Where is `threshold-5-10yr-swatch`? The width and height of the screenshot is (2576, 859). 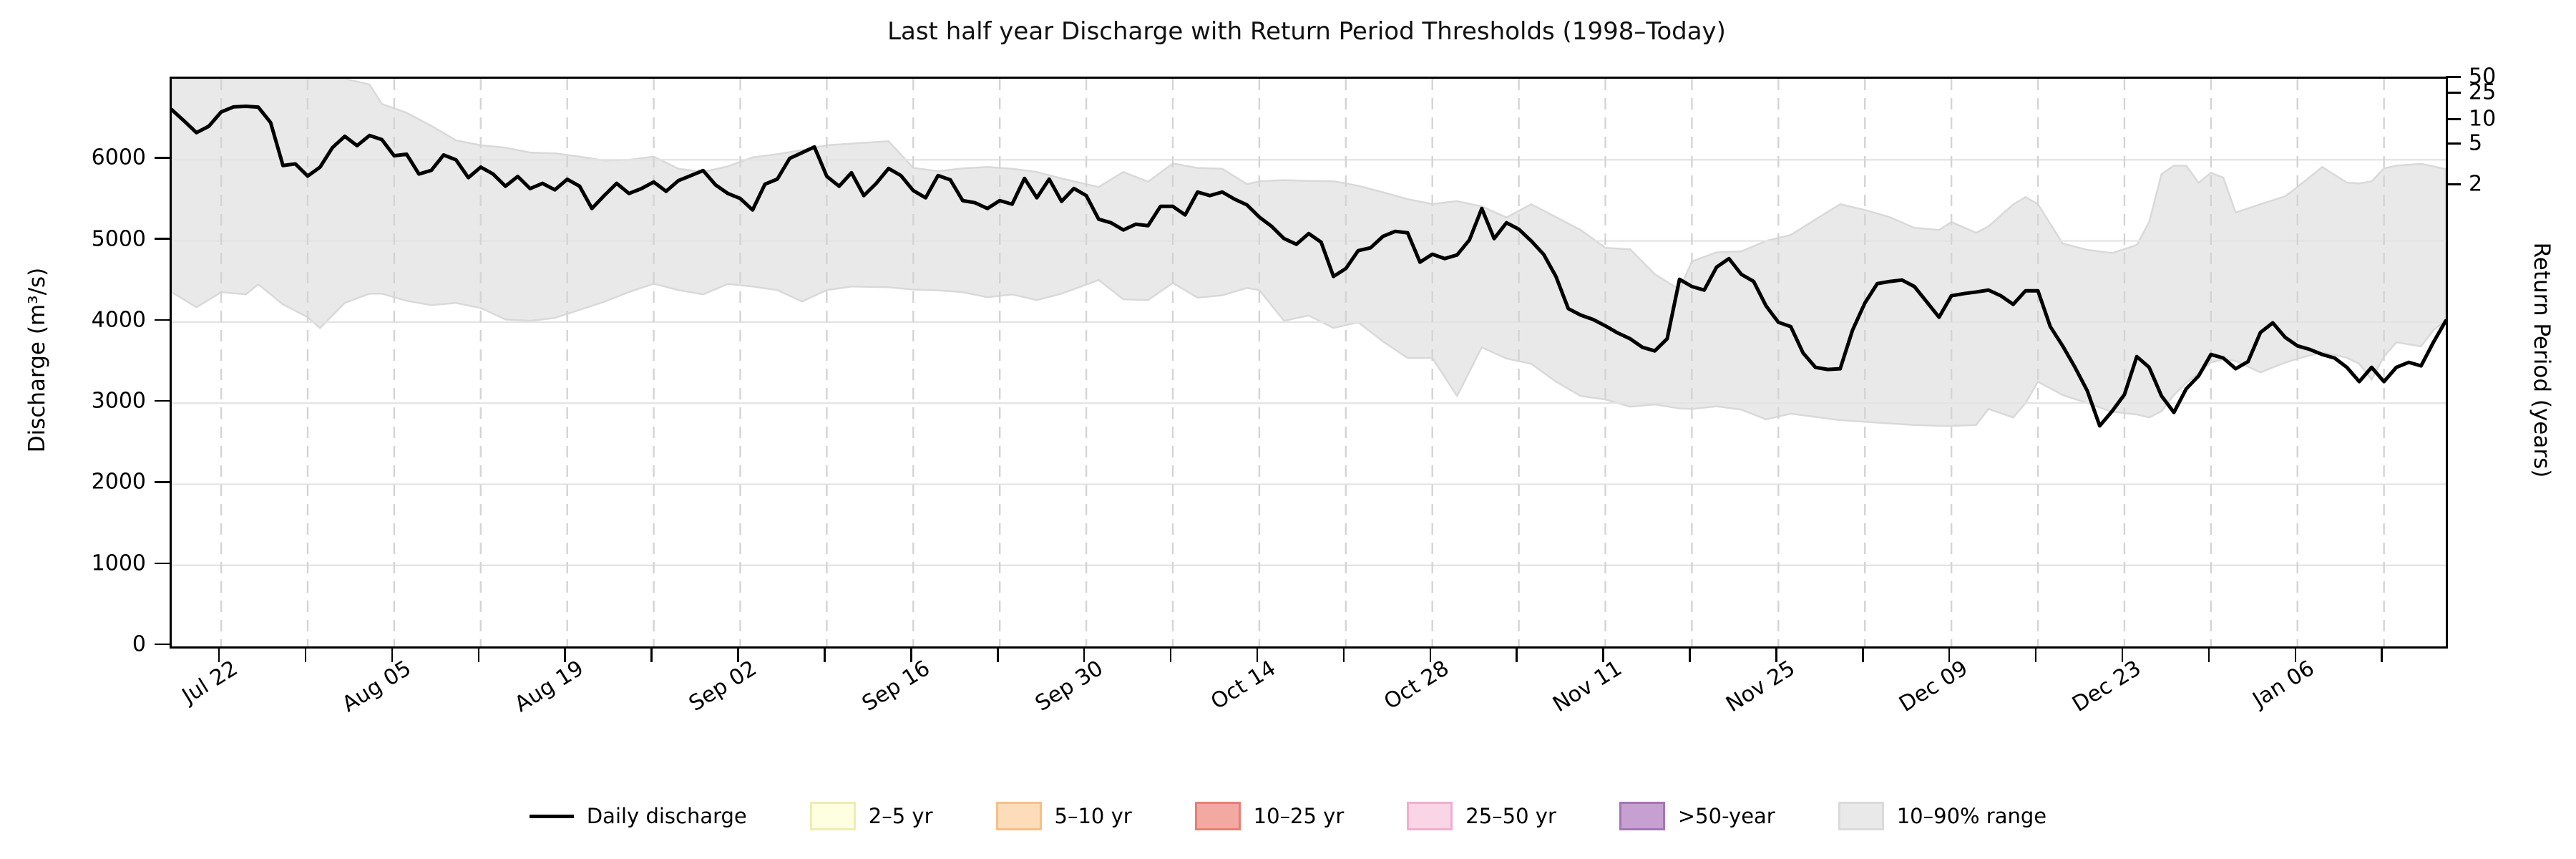
threshold-5-10yr-swatch is located at coordinates (1018, 816).